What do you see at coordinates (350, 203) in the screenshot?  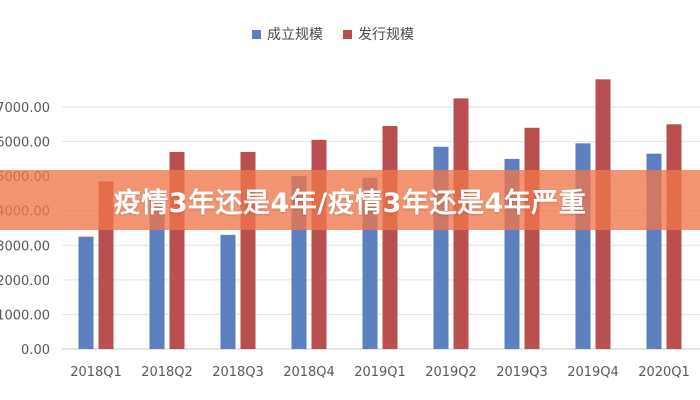 I see `banner-title: 疫情3年还是4年/疫情3年还是4年严重` at bounding box center [350, 203].